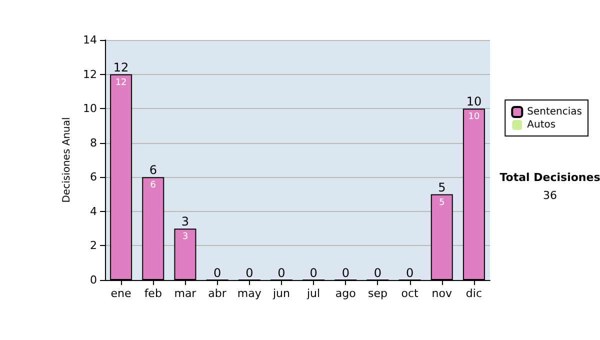  Describe the element at coordinates (442, 203) in the screenshot. I see `data-label: 5` at that location.